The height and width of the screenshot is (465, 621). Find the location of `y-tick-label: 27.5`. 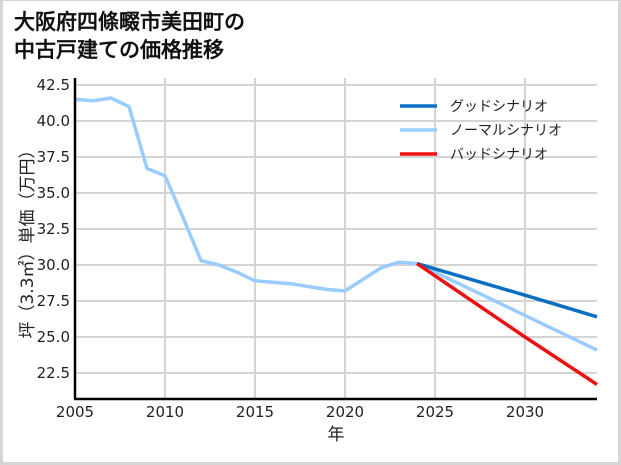

y-tick-label: 27.5 is located at coordinates (53, 301).